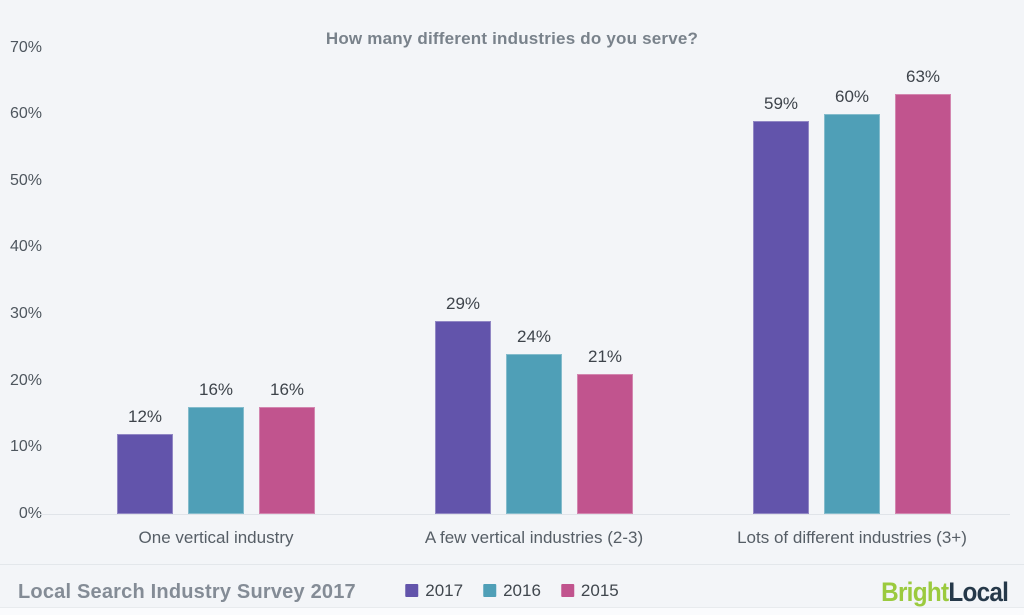 The width and height of the screenshot is (1024, 615). Describe the element at coordinates (512, 564) in the screenshot. I see `footer-divider` at that location.